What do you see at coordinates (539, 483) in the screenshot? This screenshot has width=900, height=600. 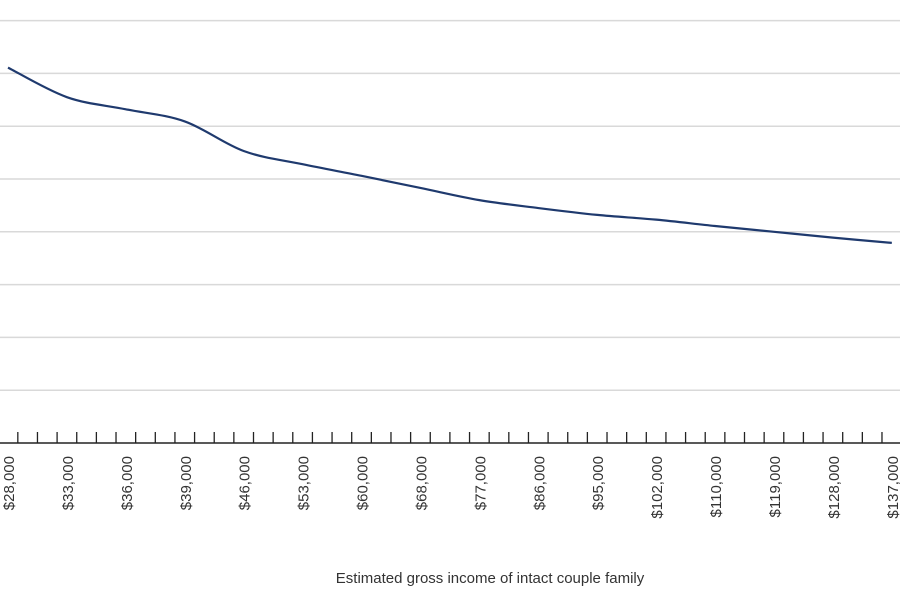 I see `x-tick-label: $86,000` at bounding box center [539, 483].